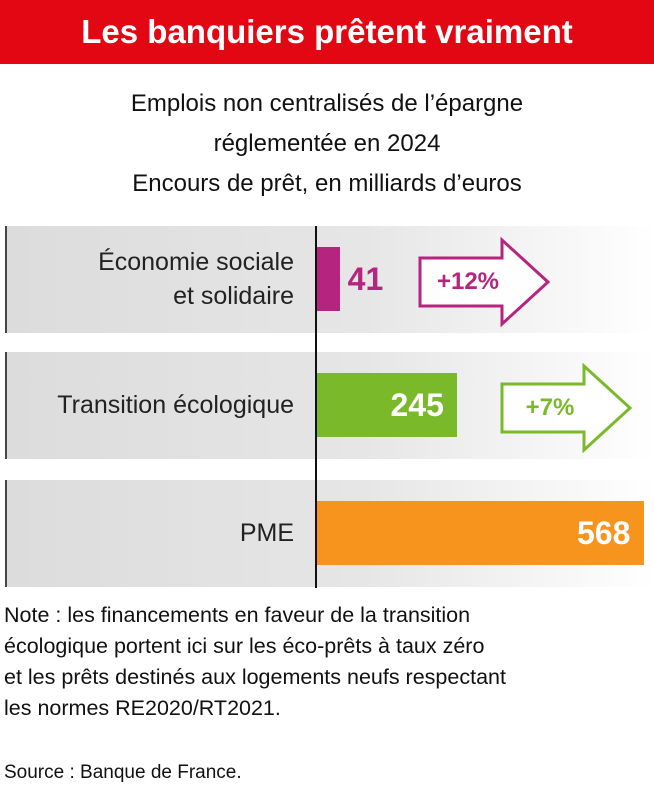  Describe the element at coordinates (266, 533) in the screenshot. I see `category-label: PME` at that location.